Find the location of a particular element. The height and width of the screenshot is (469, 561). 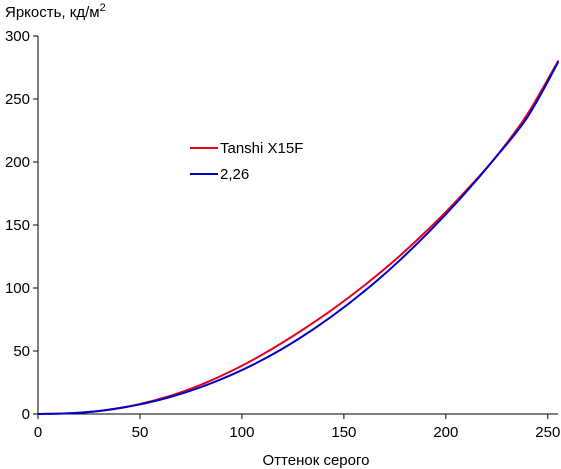

x-tick-label: 0 is located at coordinates (38, 432).